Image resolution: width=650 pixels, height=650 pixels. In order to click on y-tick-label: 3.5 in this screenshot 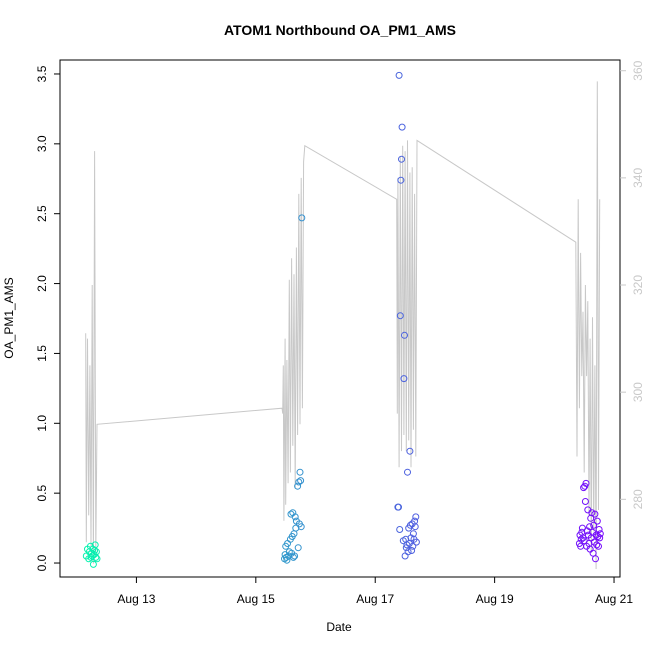, I will do `click(42, 73)`.